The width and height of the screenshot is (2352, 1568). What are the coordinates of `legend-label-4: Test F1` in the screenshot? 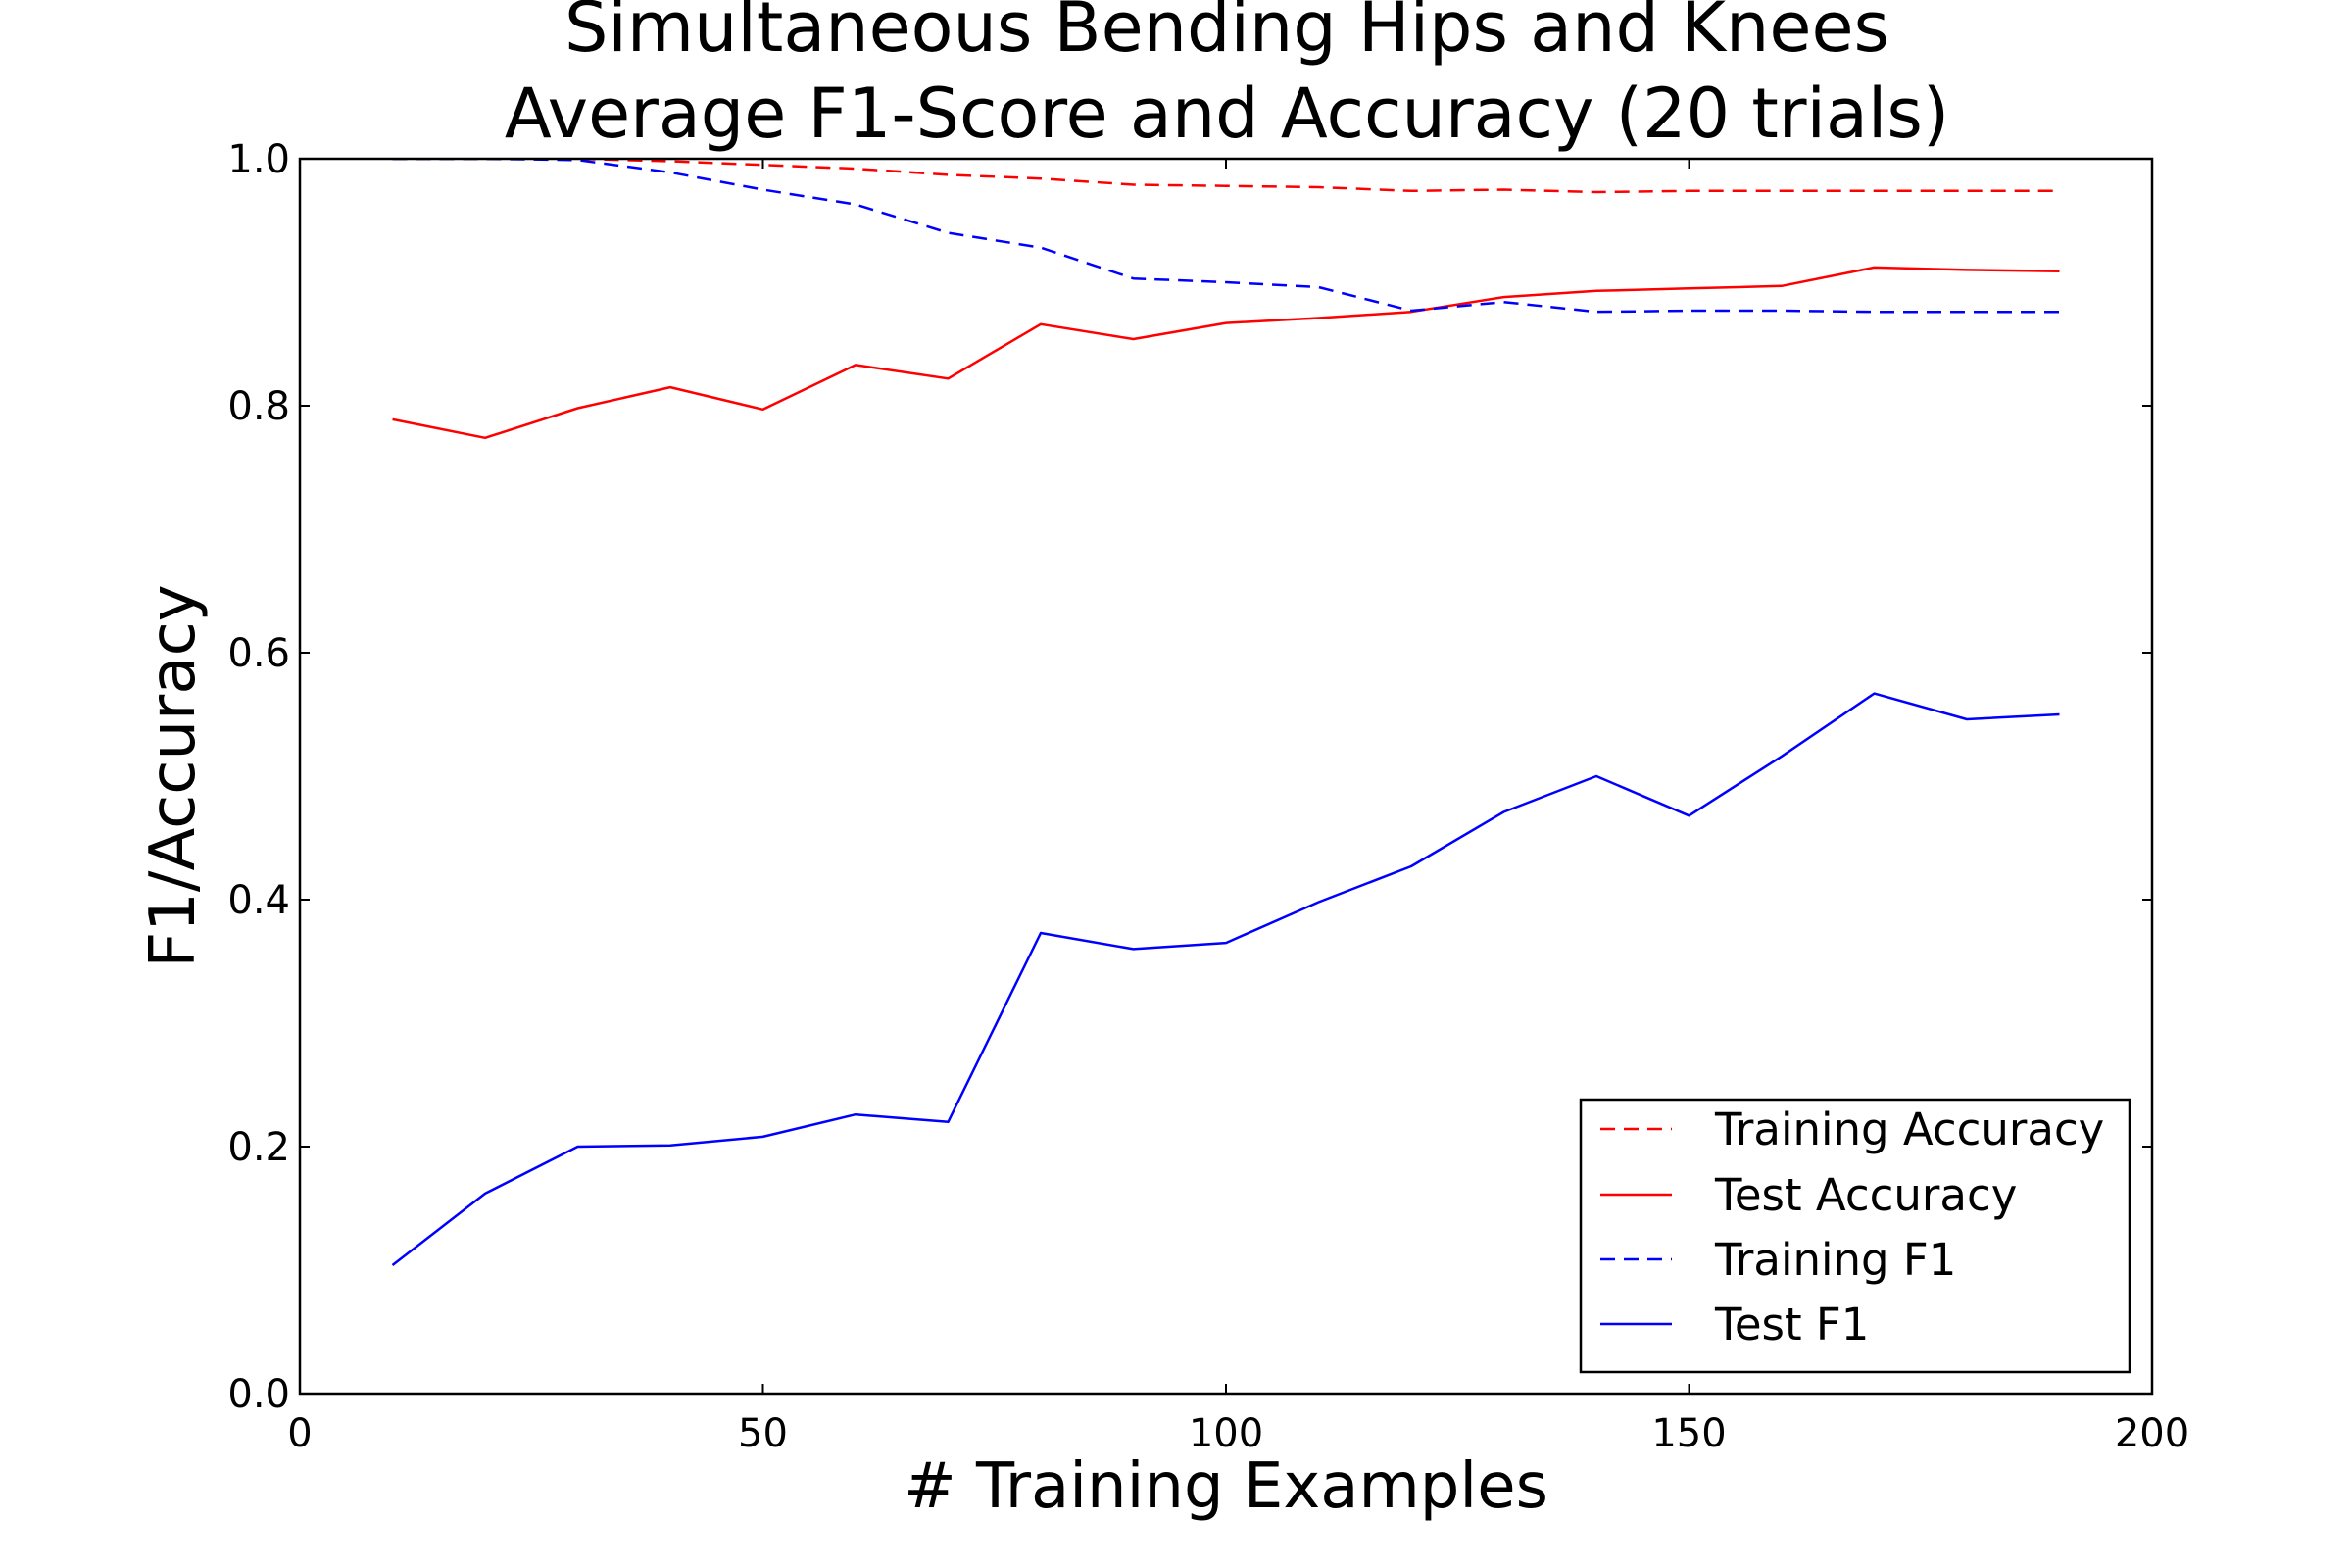 It's located at (1791, 1324).